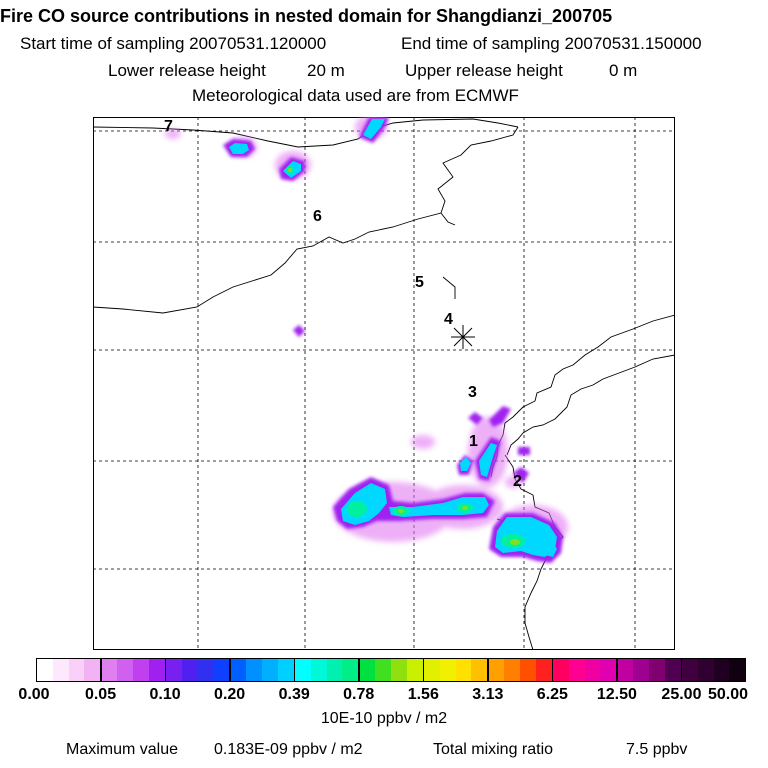  I want to click on lower-release-value: 20 m, so click(326, 70).